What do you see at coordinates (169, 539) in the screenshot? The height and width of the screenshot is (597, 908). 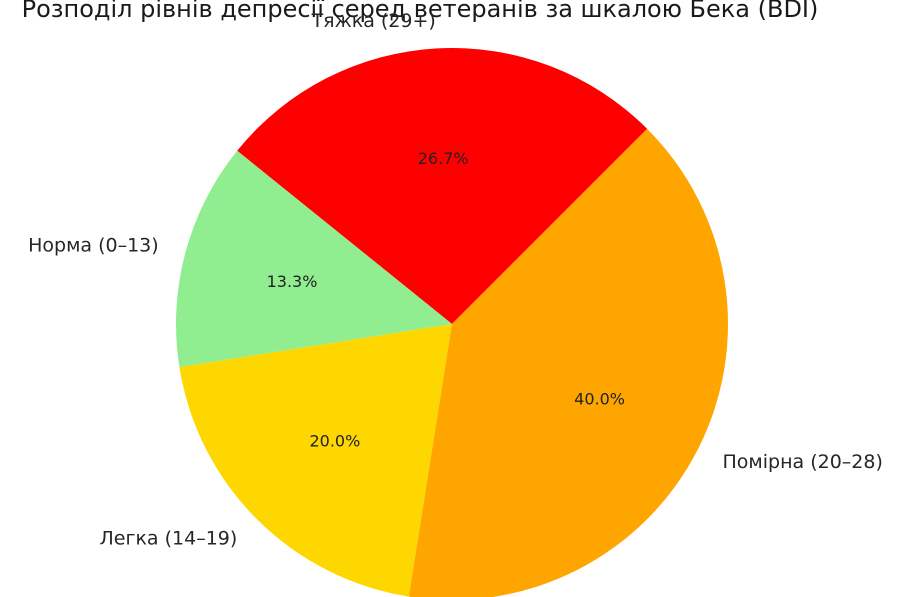 I see `pie-category-label-2: Легка (14–19)` at bounding box center [169, 539].